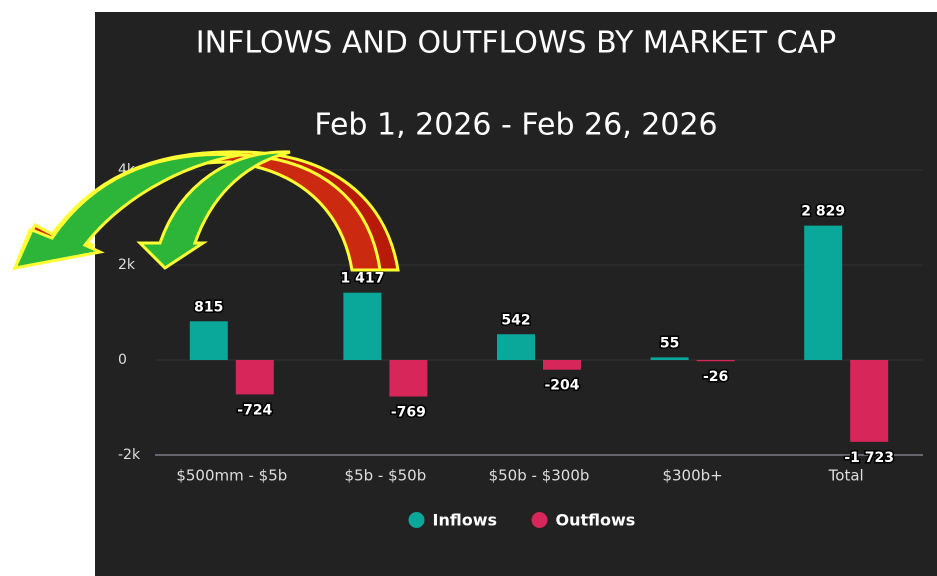  Describe the element at coordinates (715, 377) in the screenshot. I see `value-label: -26` at that location.